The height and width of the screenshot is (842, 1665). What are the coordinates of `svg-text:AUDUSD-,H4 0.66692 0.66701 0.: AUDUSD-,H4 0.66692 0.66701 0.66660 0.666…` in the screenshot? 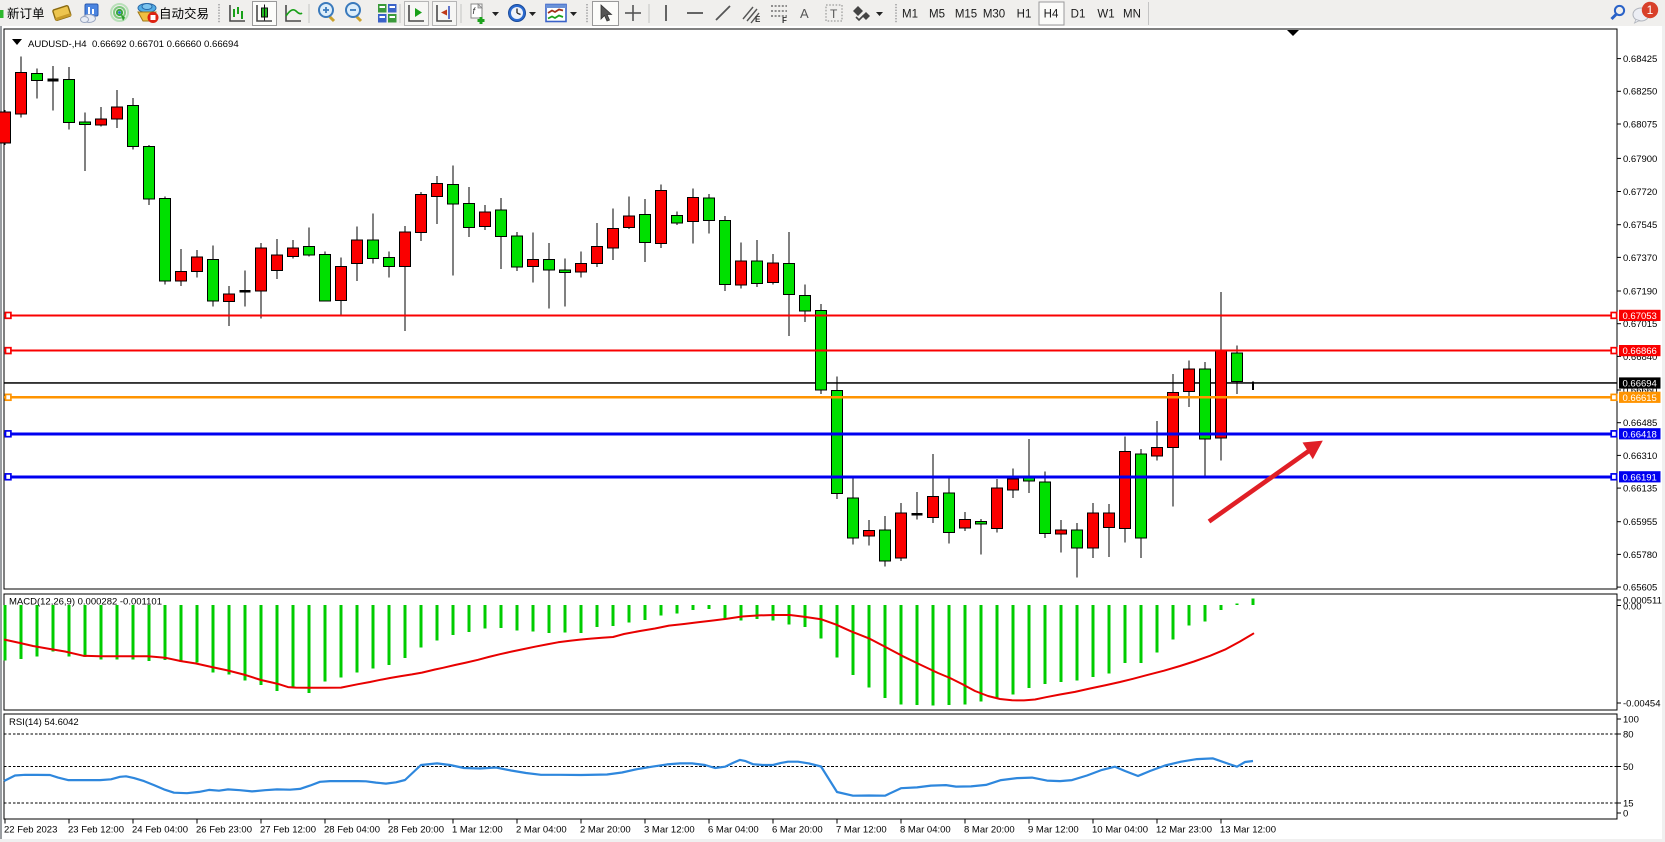 It's located at (133, 44).